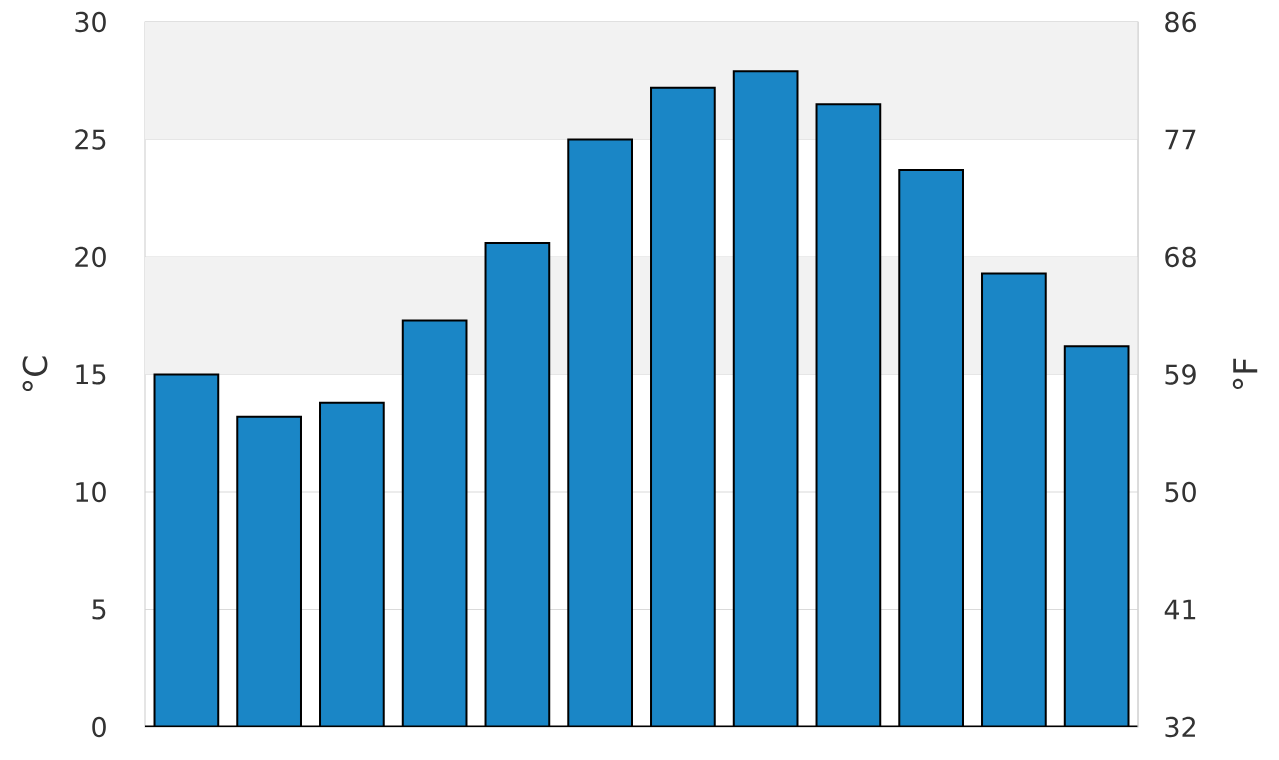 The height and width of the screenshot is (760, 1279). I want to click on y2-tick-label: 77, so click(1180, 139).